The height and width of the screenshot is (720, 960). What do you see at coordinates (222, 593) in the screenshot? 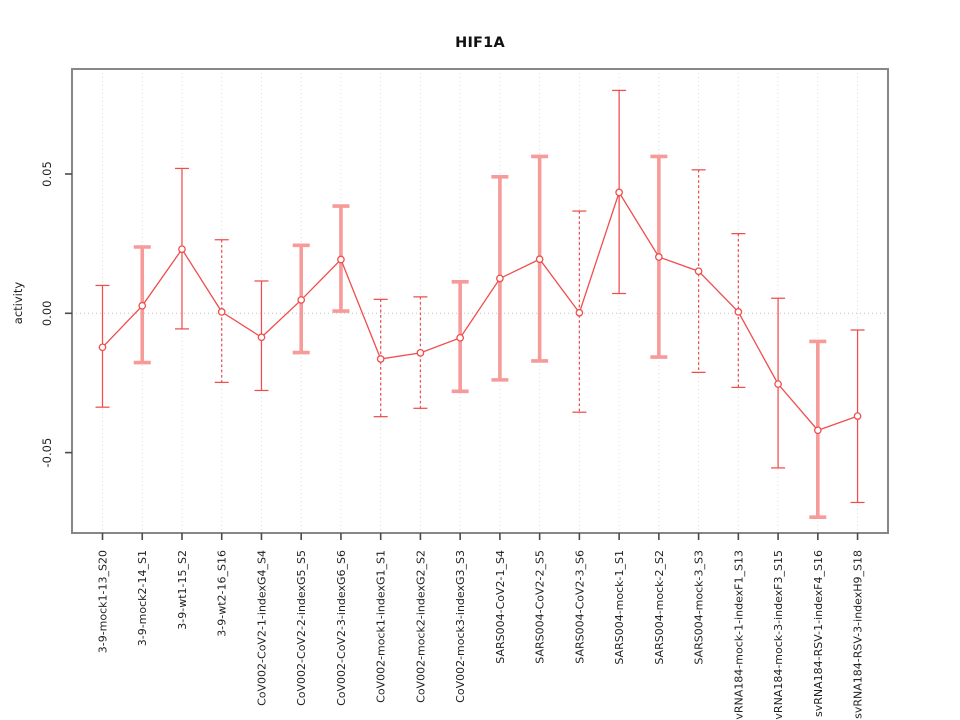
I see `x-tick-label: 3-9-wt2-16_S16` at bounding box center [222, 593].